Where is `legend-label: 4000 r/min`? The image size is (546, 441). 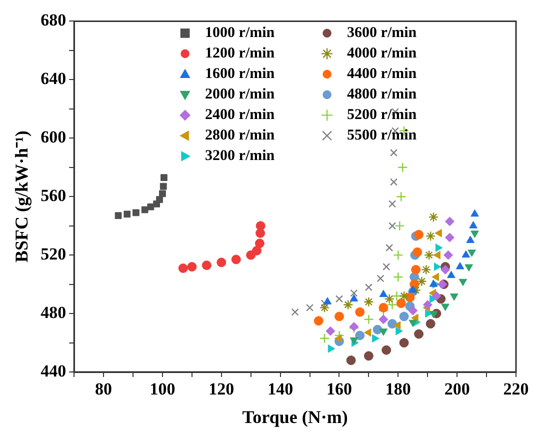 legend-label: 4000 r/min is located at coordinates (382, 54).